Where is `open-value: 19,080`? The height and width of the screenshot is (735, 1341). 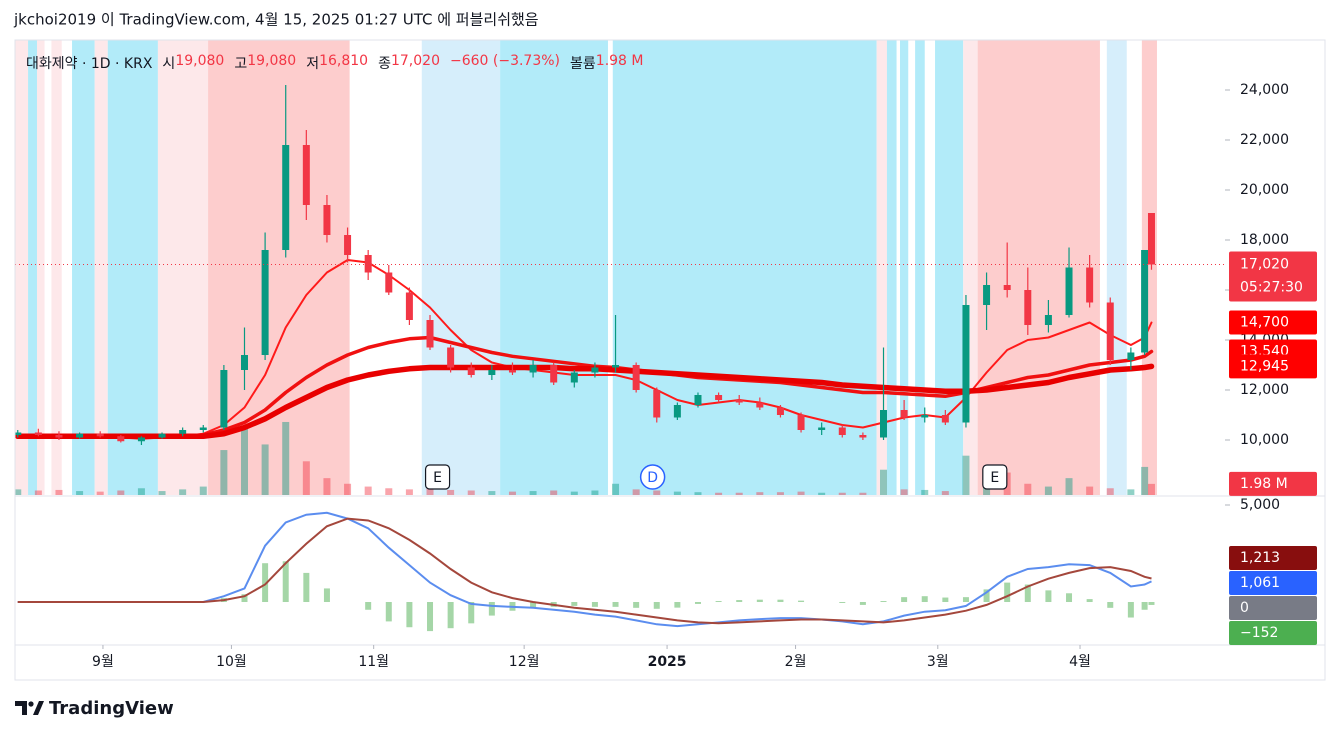
open-value: 19,080 is located at coordinates (200, 61).